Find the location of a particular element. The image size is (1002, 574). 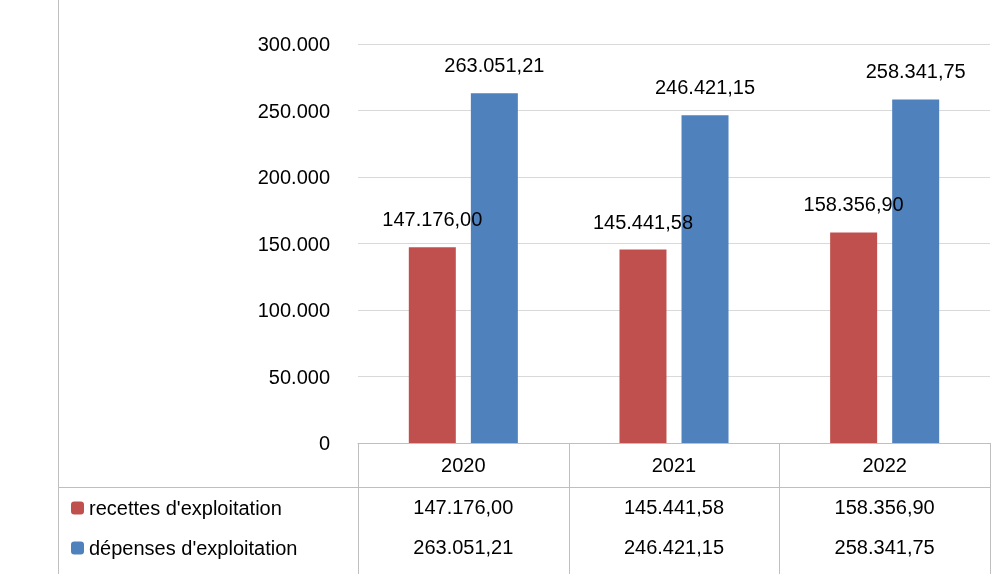

legend-label: recettes d'exploitation is located at coordinates (185, 508).